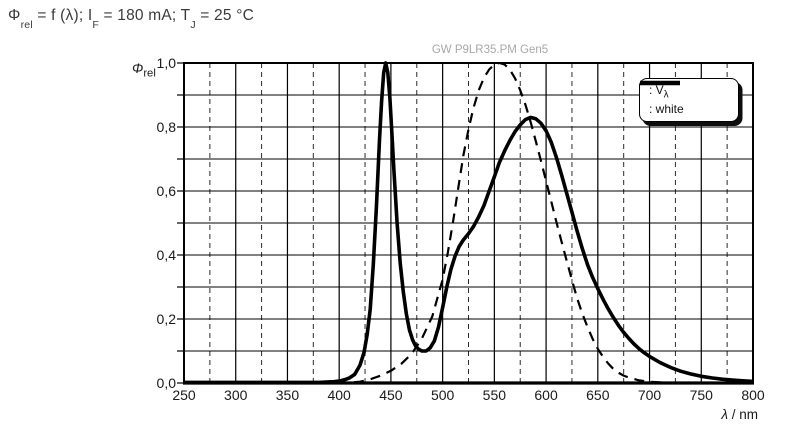 This screenshot has width=802, height=448. Describe the element at coordinates (166, 63) in the screenshot. I see `y-tick-label: 1,0` at that location.